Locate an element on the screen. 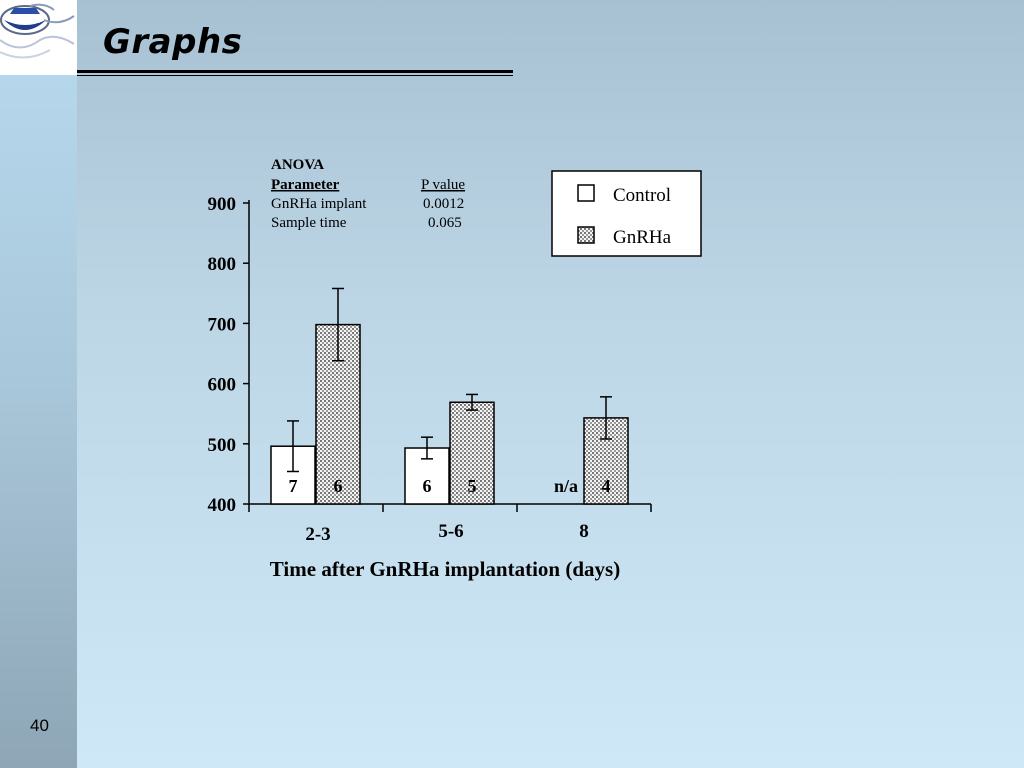  legend-label-control: Control is located at coordinates (642, 195).